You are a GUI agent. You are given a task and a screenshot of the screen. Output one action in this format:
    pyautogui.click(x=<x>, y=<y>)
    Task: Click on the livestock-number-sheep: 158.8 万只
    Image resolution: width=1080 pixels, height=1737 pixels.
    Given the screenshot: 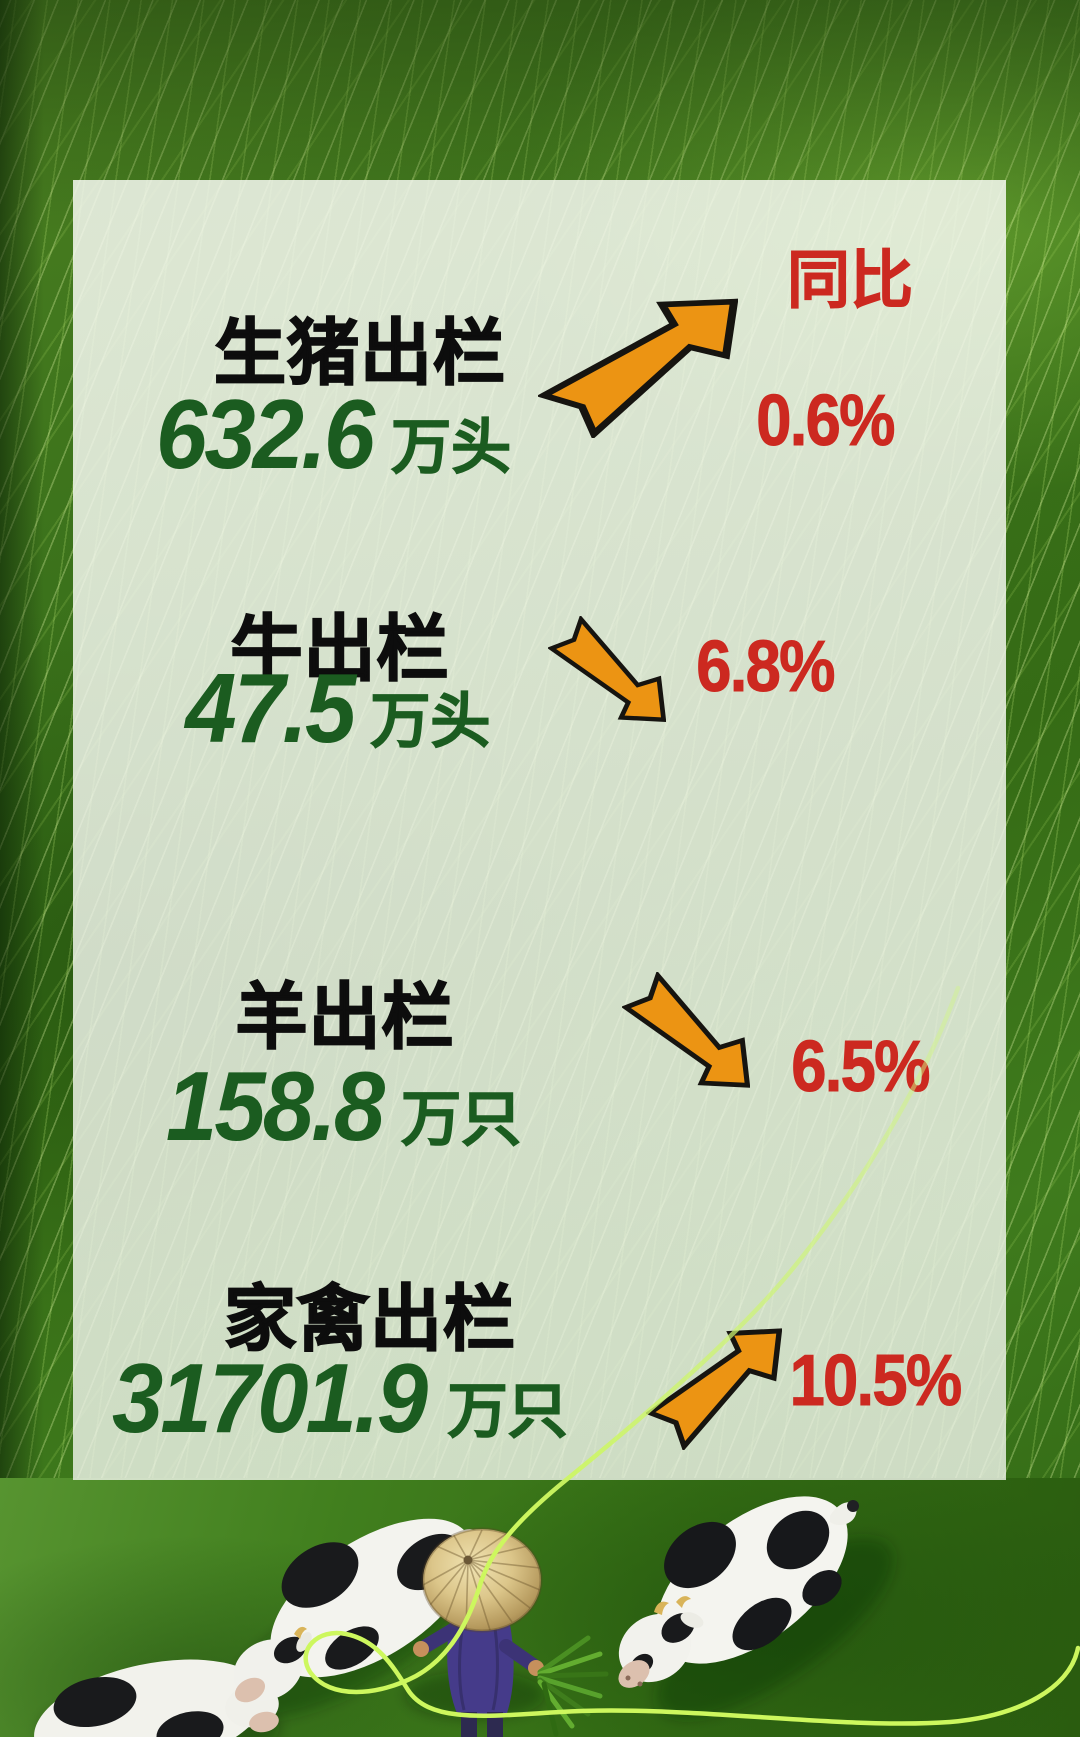 What is the action you would take?
    pyautogui.click(x=340, y=1106)
    